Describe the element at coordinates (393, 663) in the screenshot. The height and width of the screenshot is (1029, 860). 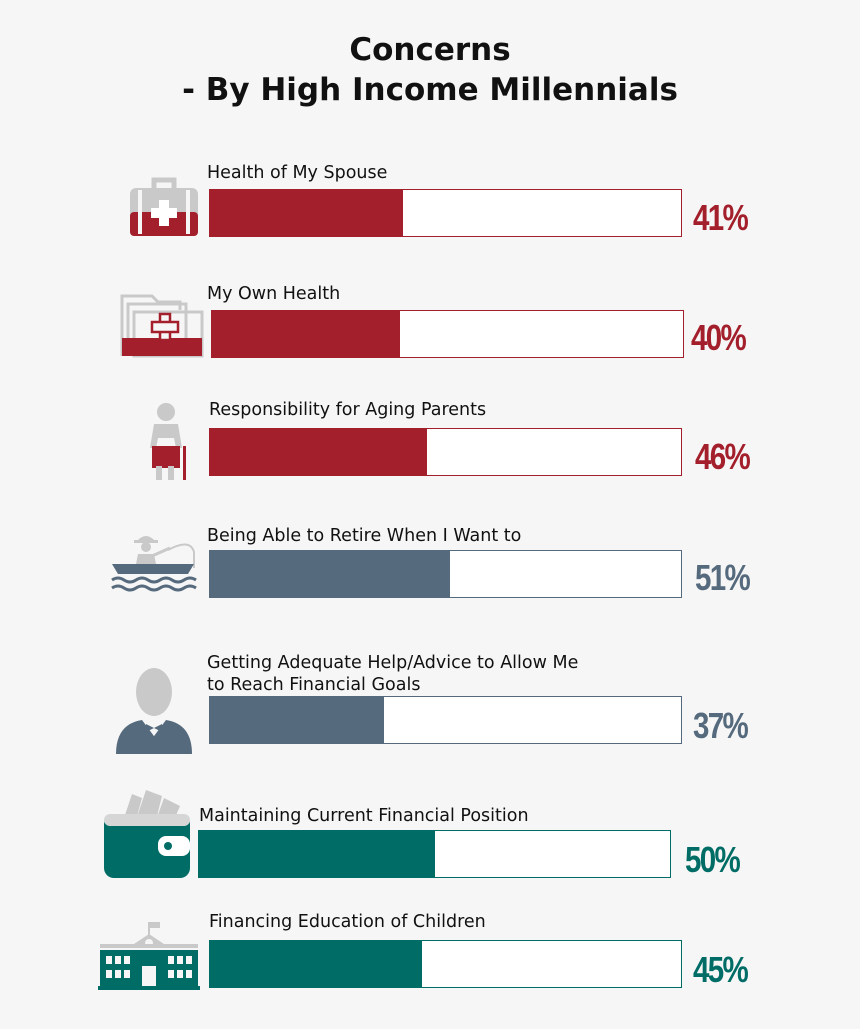
I see `concern-label-line-1: Getting Adequate Help/Advice to Allow Me` at that location.